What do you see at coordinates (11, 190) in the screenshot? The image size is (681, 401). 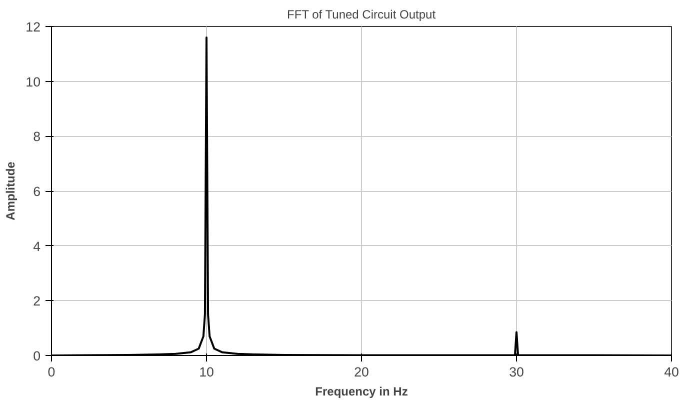 I see `y-axis-title: Amplitude` at bounding box center [11, 190].